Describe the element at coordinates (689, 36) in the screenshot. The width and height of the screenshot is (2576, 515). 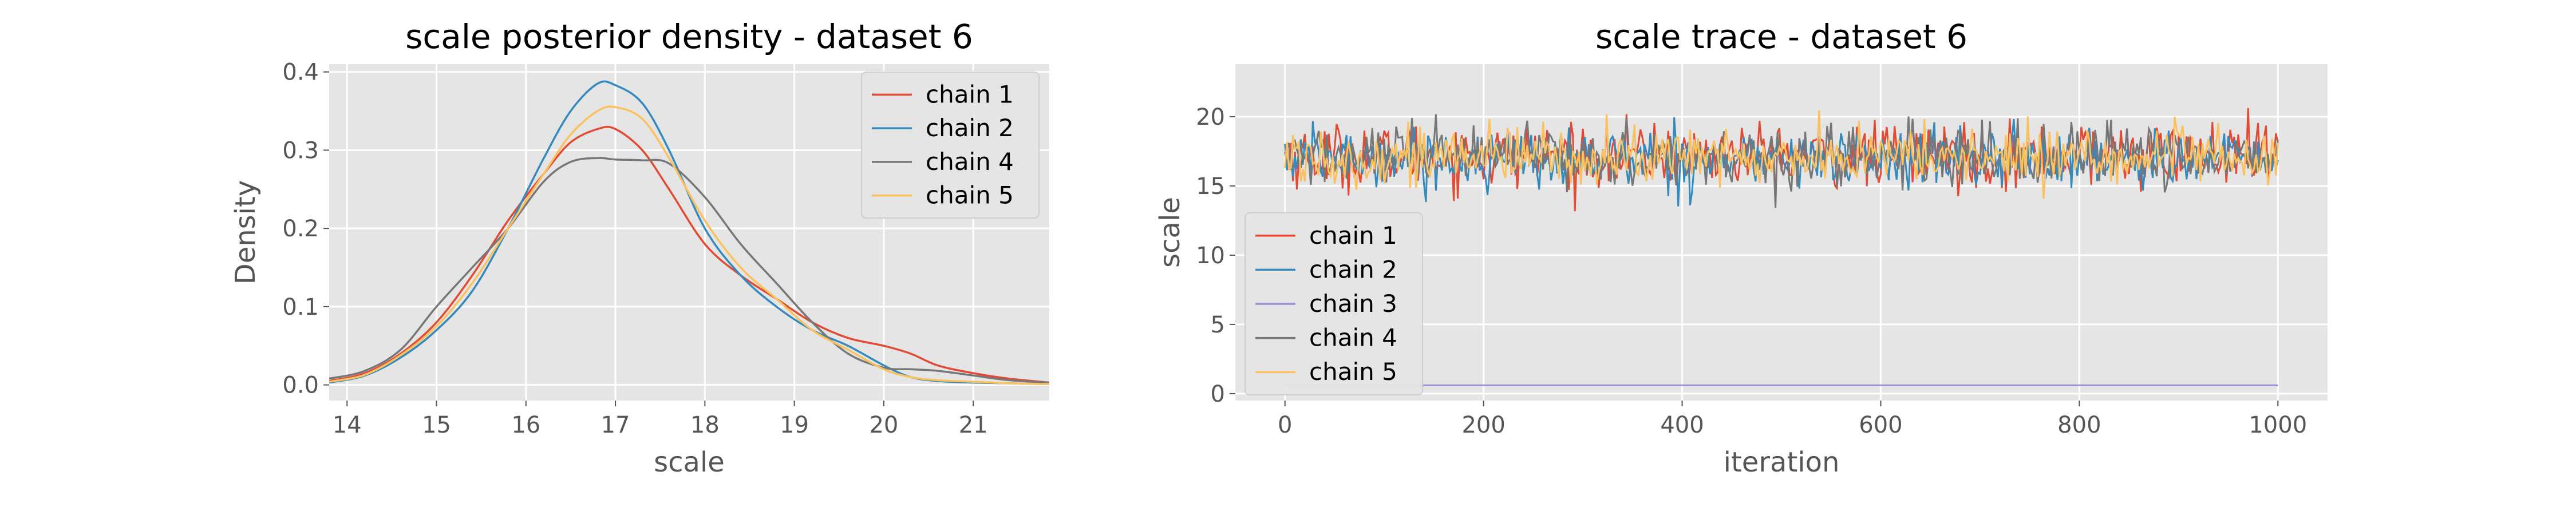
I see `chart-title: scale posterior density - dataset 6` at that location.